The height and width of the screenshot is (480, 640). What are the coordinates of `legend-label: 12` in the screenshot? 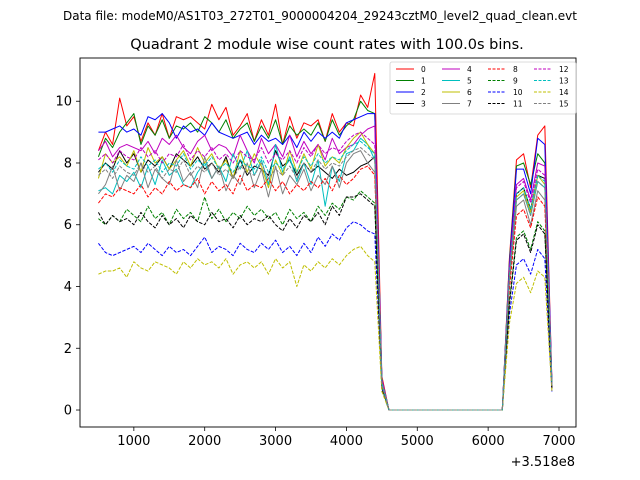 It's located at (564, 69).